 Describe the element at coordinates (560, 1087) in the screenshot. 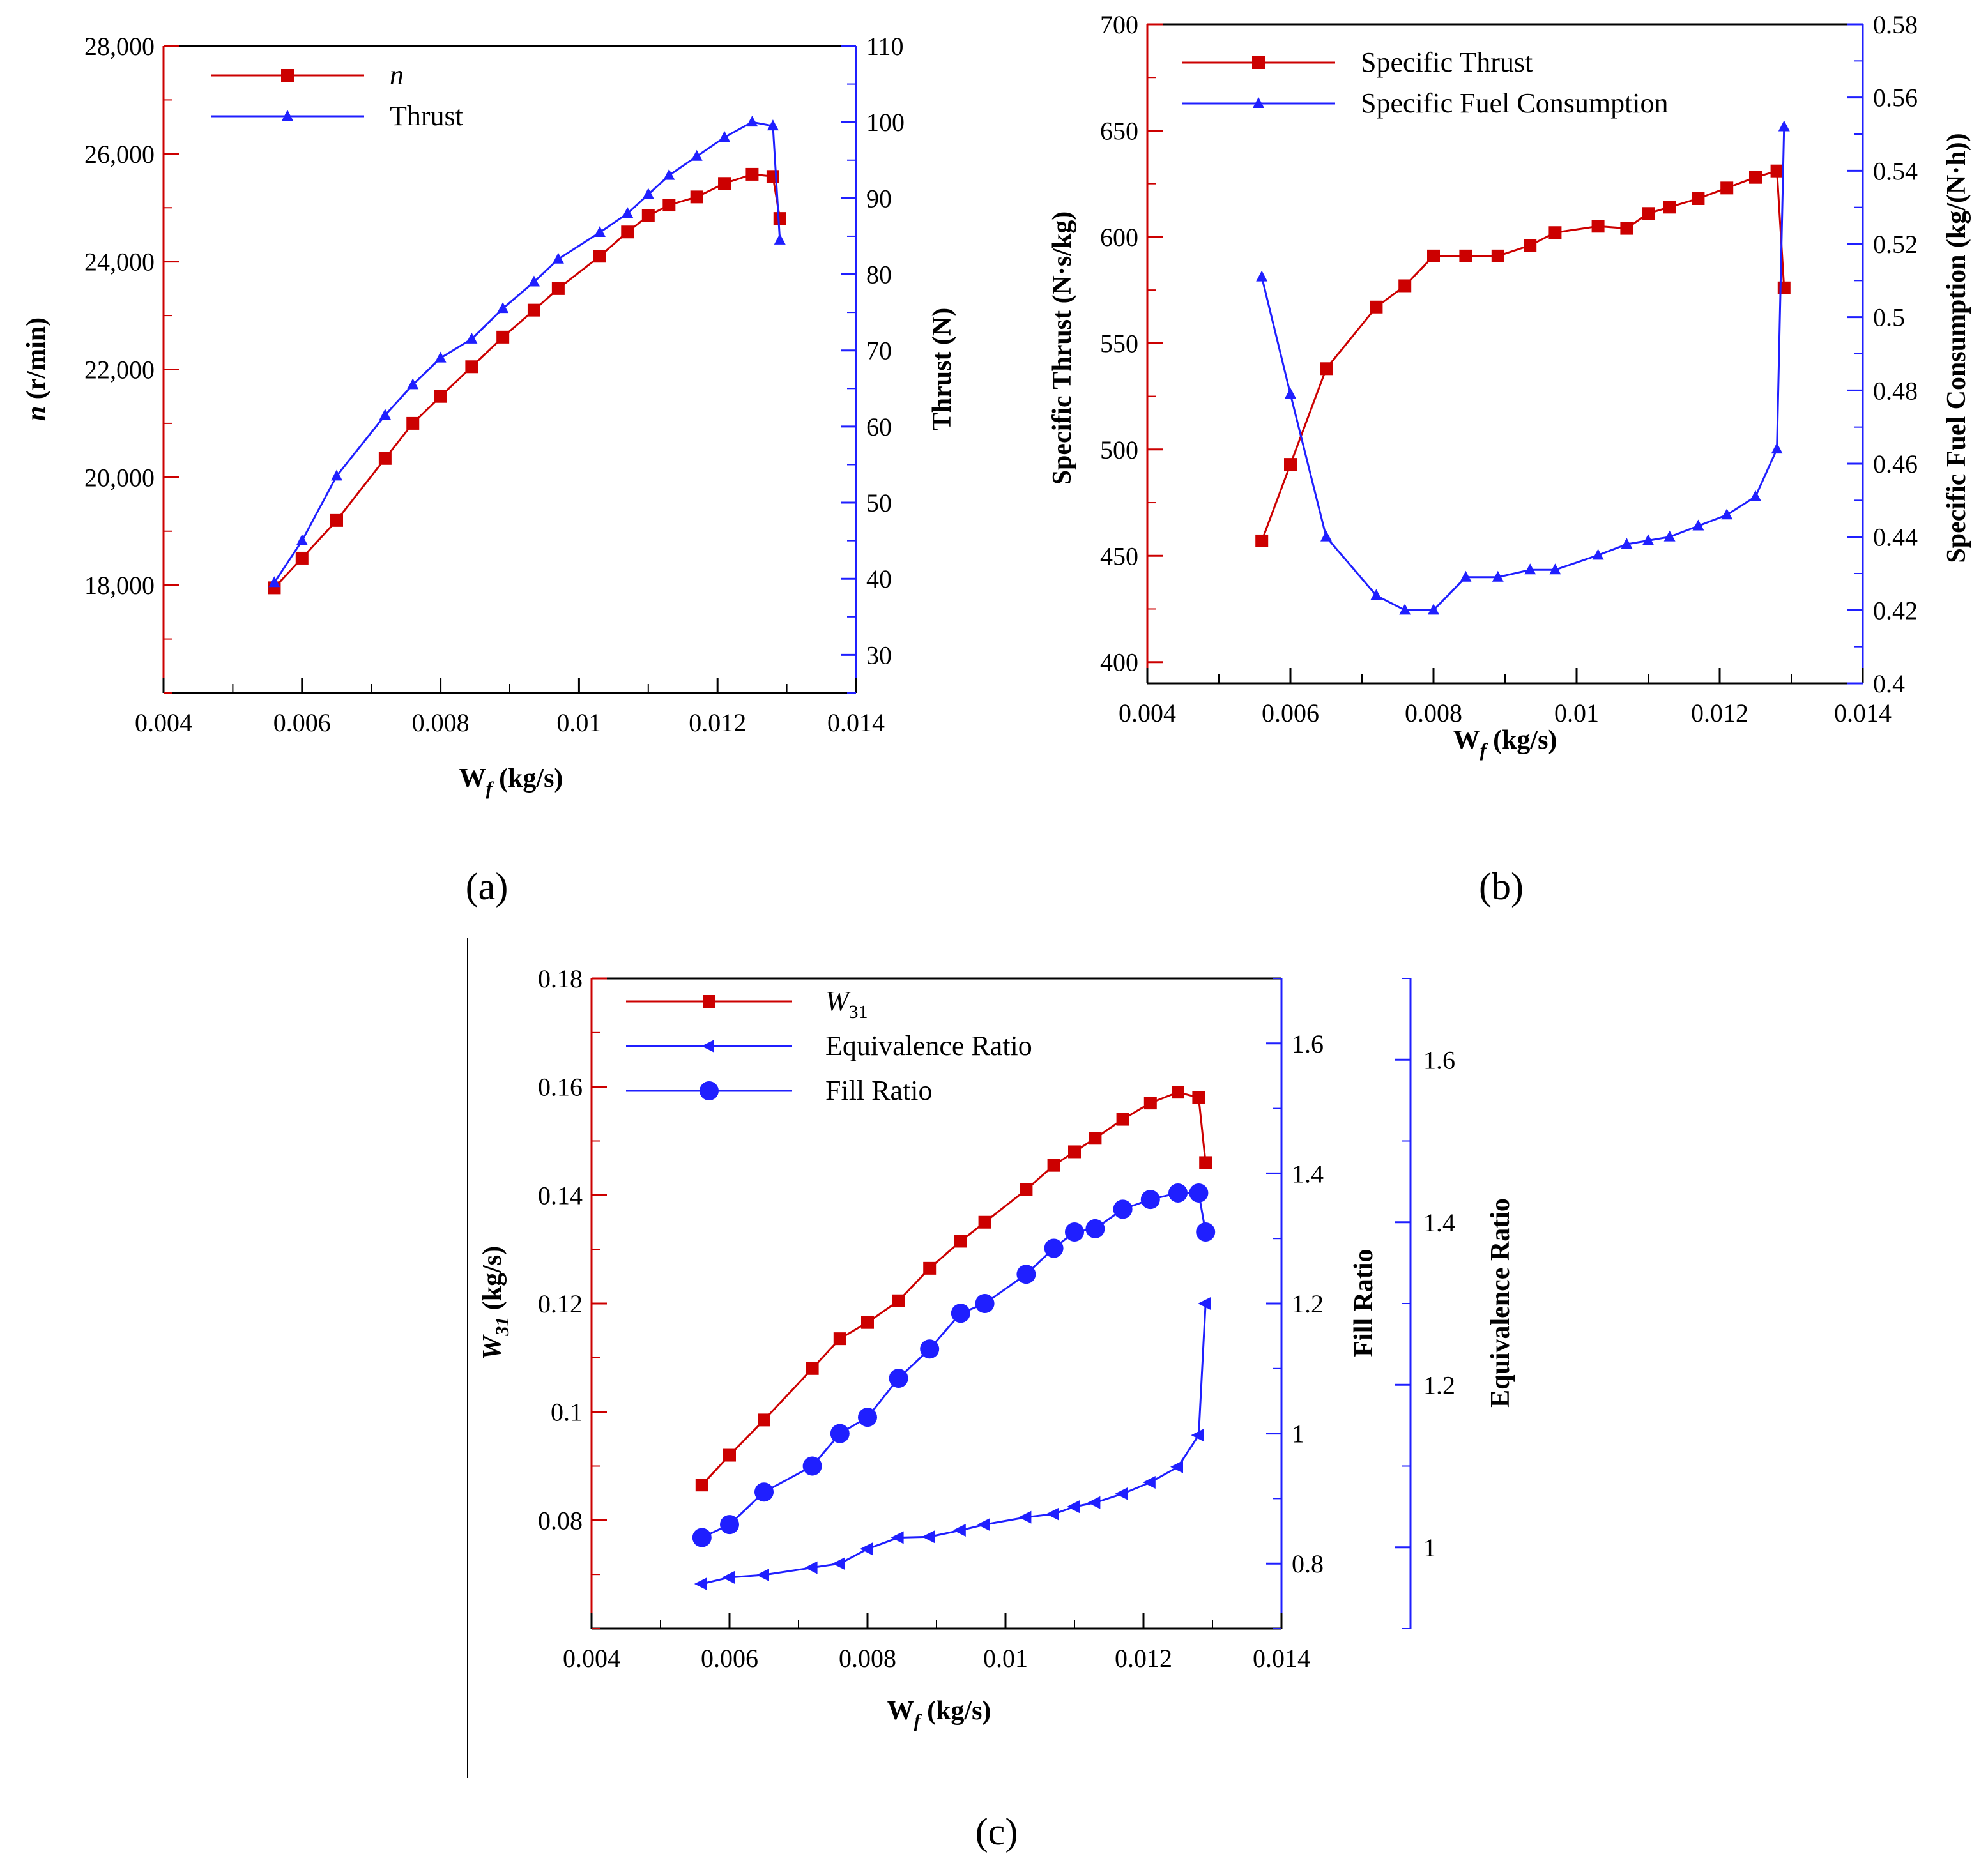

I see `left-tick-label: 0.16` at that location.